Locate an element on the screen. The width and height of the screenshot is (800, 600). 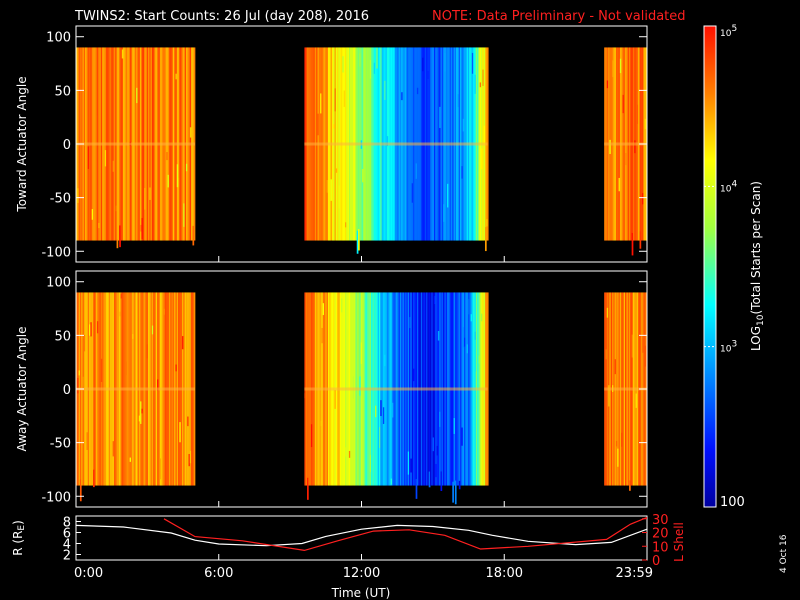
colorbar-label: LOG10(Total Starts per Scan) is located at coordinates (757, 266).